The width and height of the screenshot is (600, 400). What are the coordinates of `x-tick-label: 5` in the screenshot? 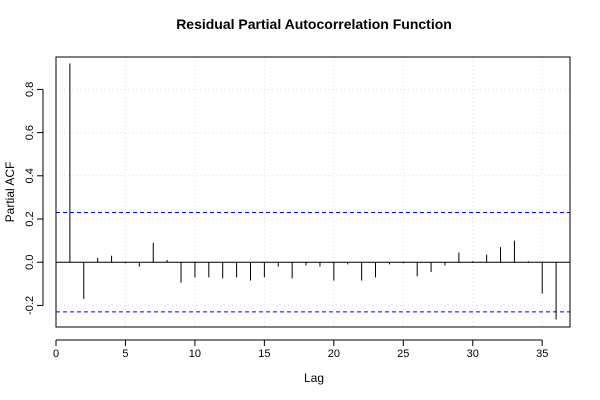 It's located at (125, 354).